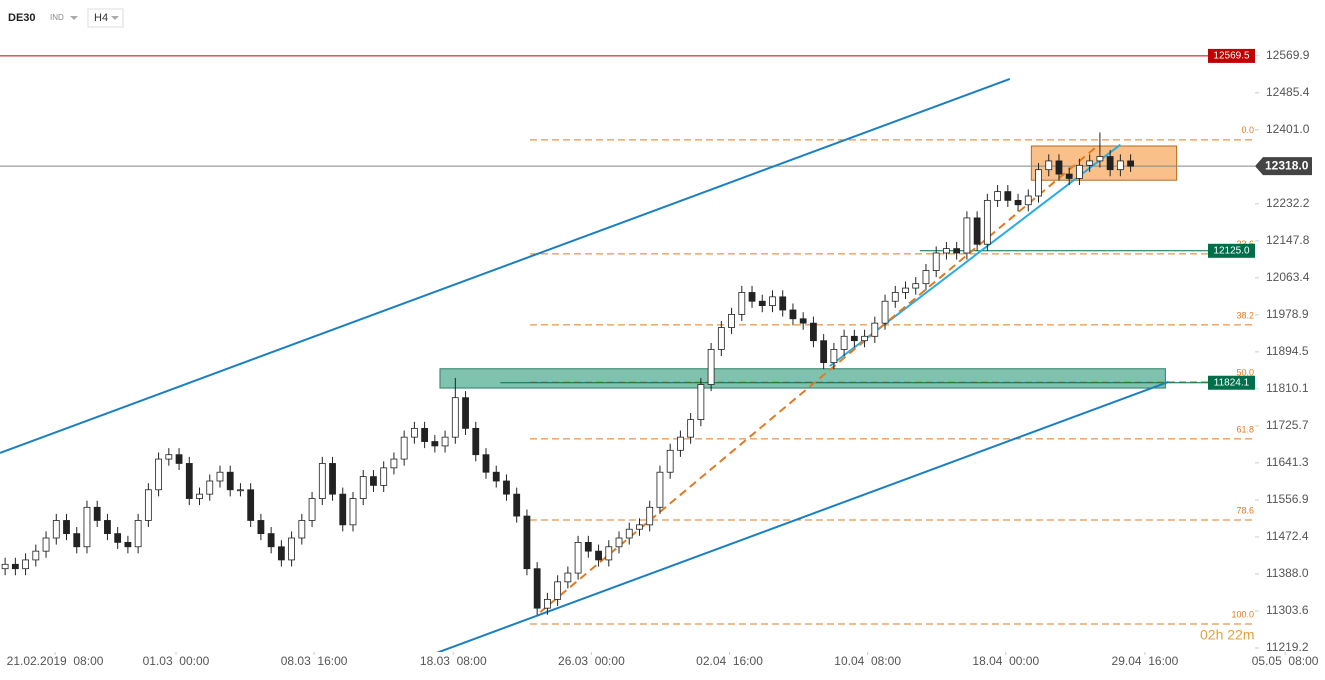 The width and height of the screenshot is (1325, 680). What do you see at coordinates (115, 18) in the screenshot?
I see `interval-caret` at bounding box center [115, 18].